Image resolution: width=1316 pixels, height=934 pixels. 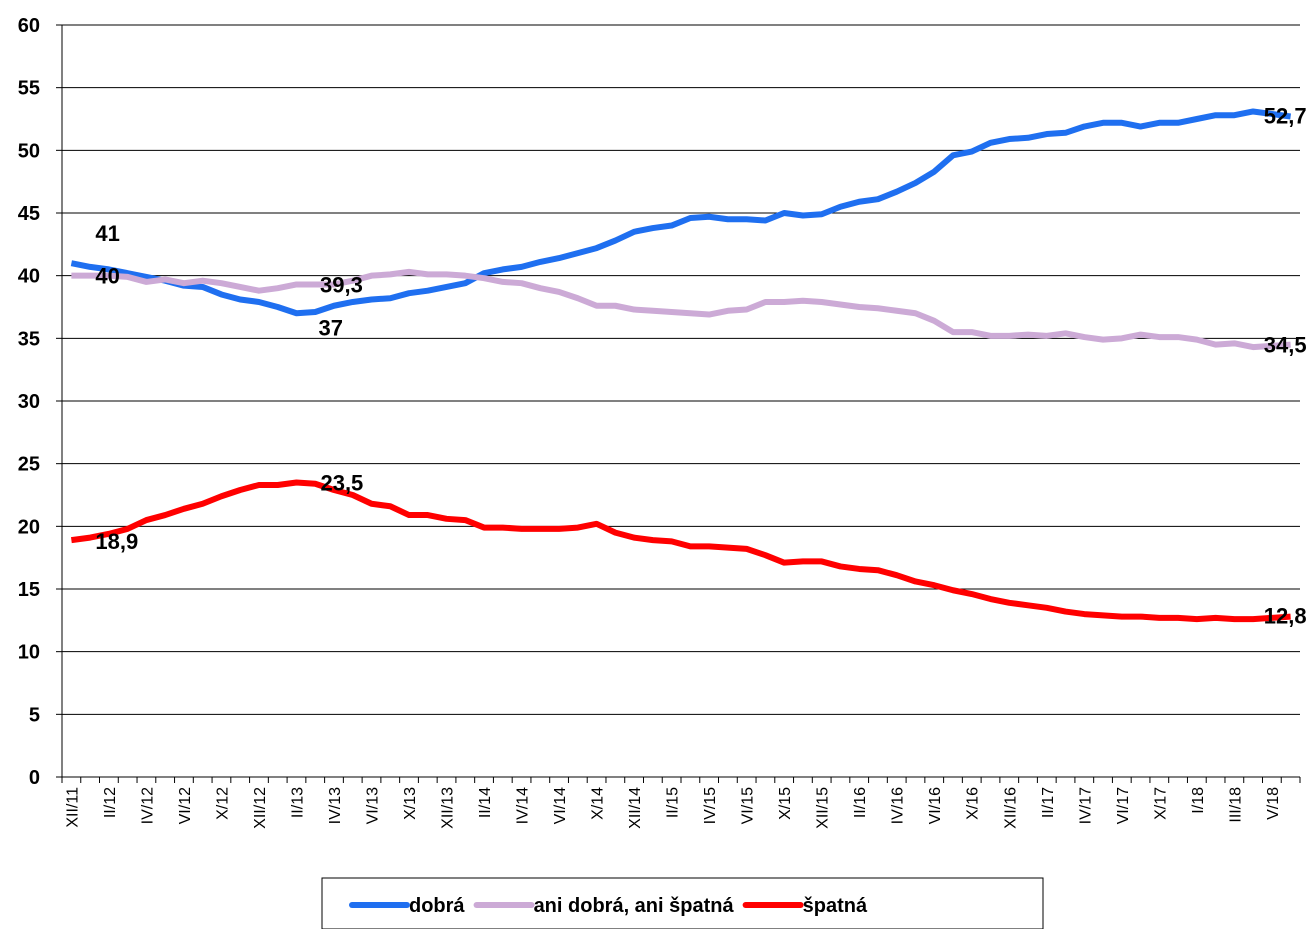 I want to click on x-tick-label: VI/17, so click(x=1123, y=805).